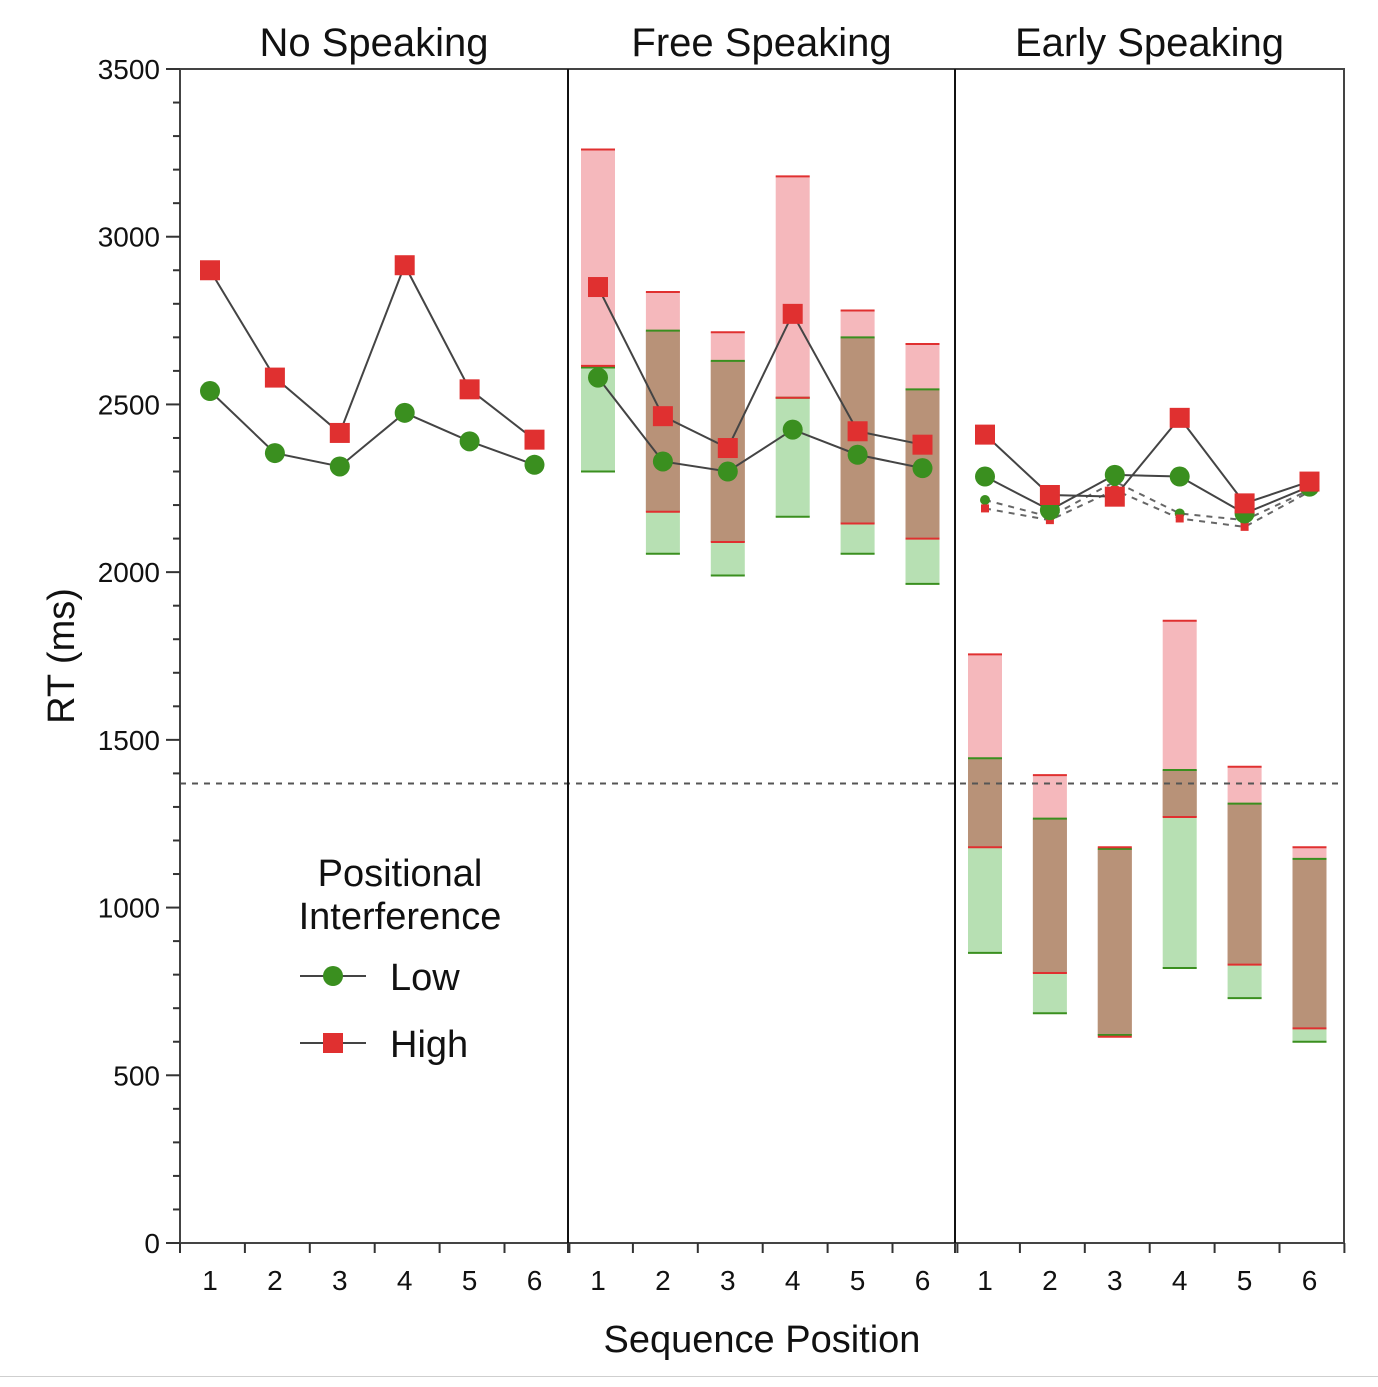 This screenshot has height=1387, width=1378. I want to click on y-tick-label-0: 0, so click(152, 1243).